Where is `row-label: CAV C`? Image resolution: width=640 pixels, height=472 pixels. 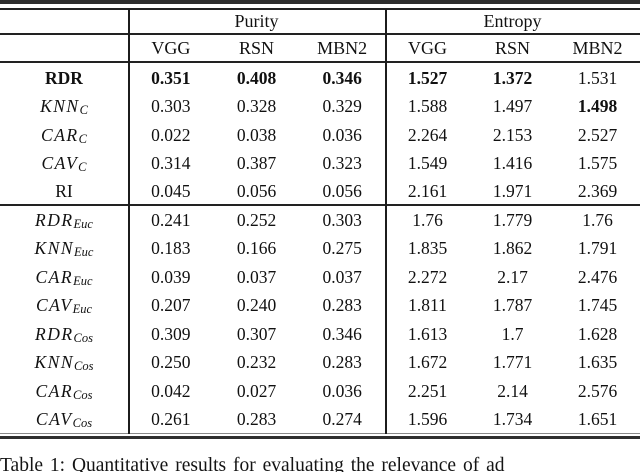 row-label: CAV C is located at coordinates (64, 163).